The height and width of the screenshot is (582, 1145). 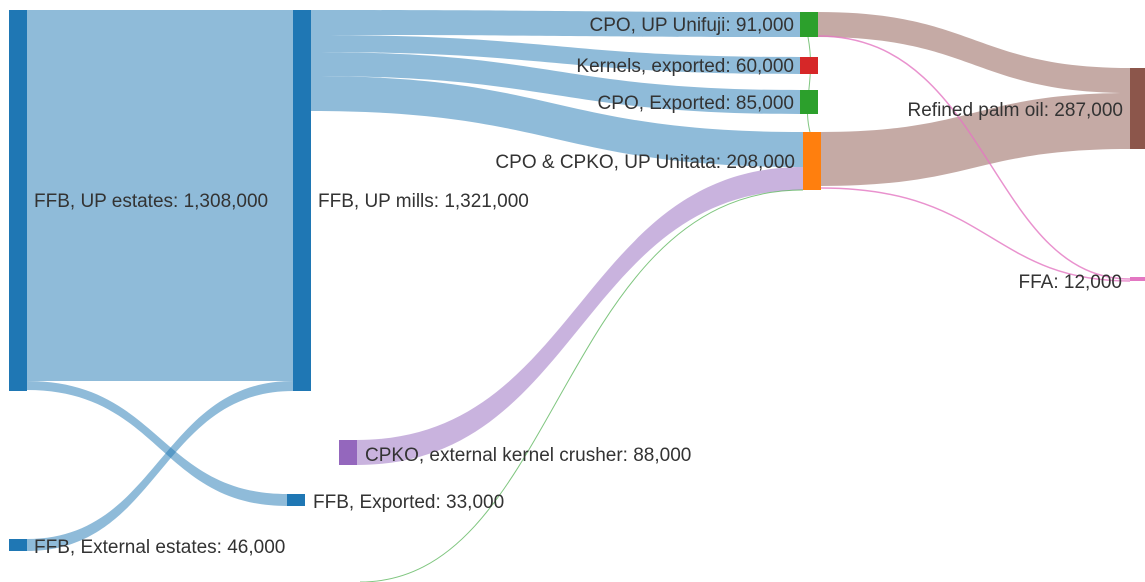 I want to click on label-ffb-up-mills: FFB, UP mills: 1,321,000, so click(x=423, y=201).